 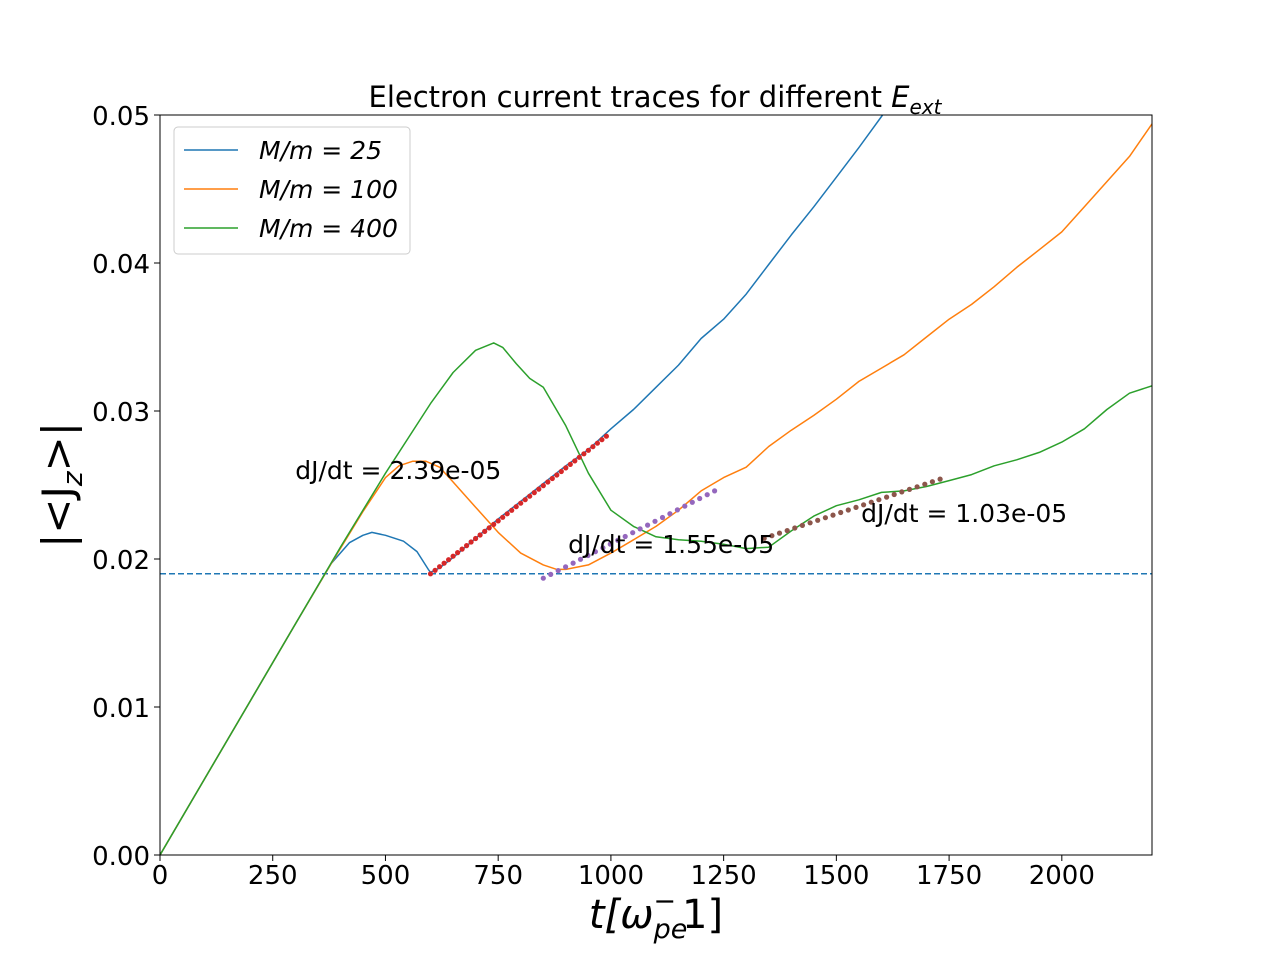 What do you see at coordinates (320, 150) in the screenshot?
I see `legend-label-1: M/m = 25` at bounding box center [320, 150].